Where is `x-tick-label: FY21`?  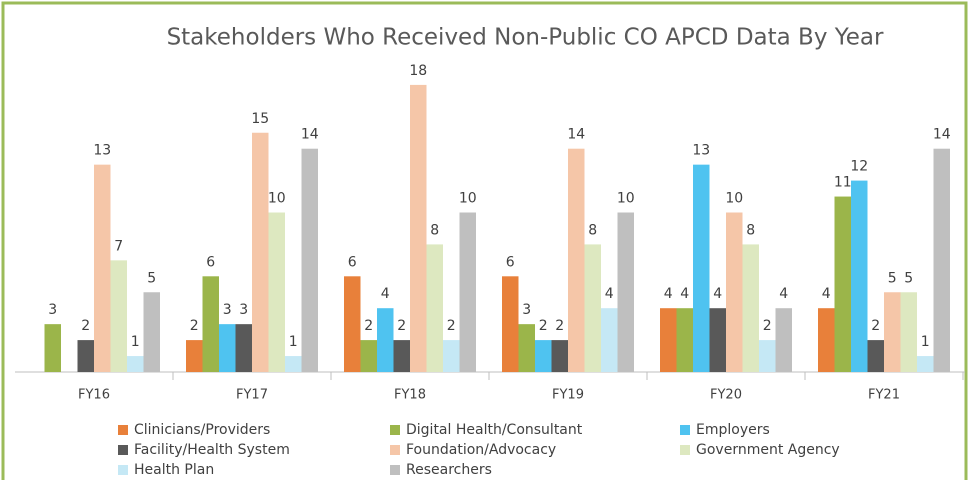
x-tick-label: FY21 is located at coordinates (884, 395).